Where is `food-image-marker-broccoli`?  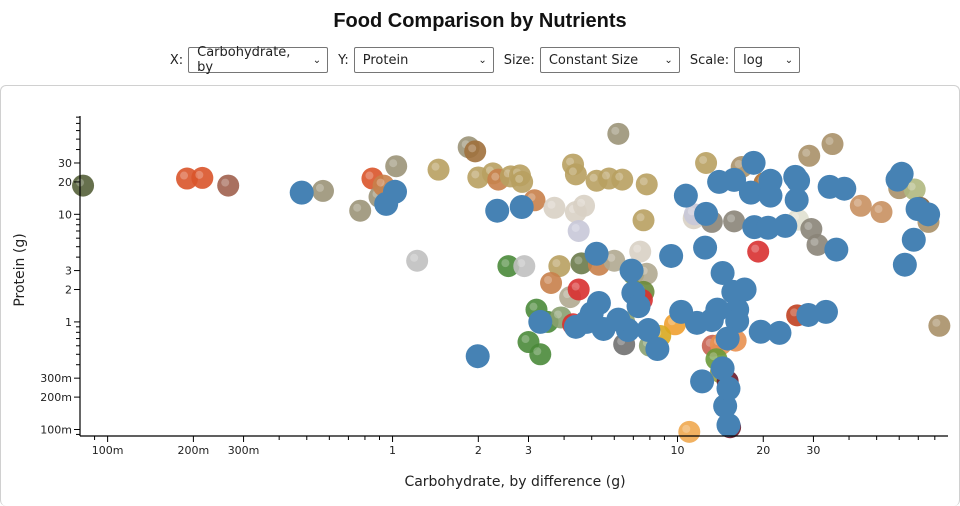
food-image-marker-broccoli is located at coordinates (540, 354).